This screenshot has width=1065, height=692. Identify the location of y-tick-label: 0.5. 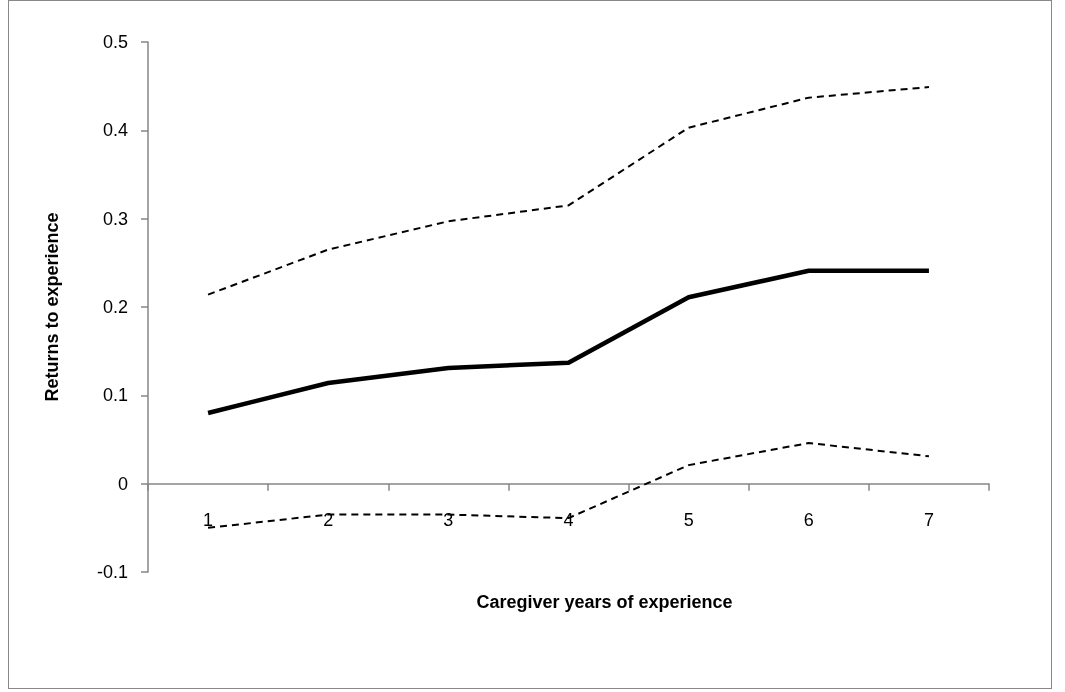
(115, 42).